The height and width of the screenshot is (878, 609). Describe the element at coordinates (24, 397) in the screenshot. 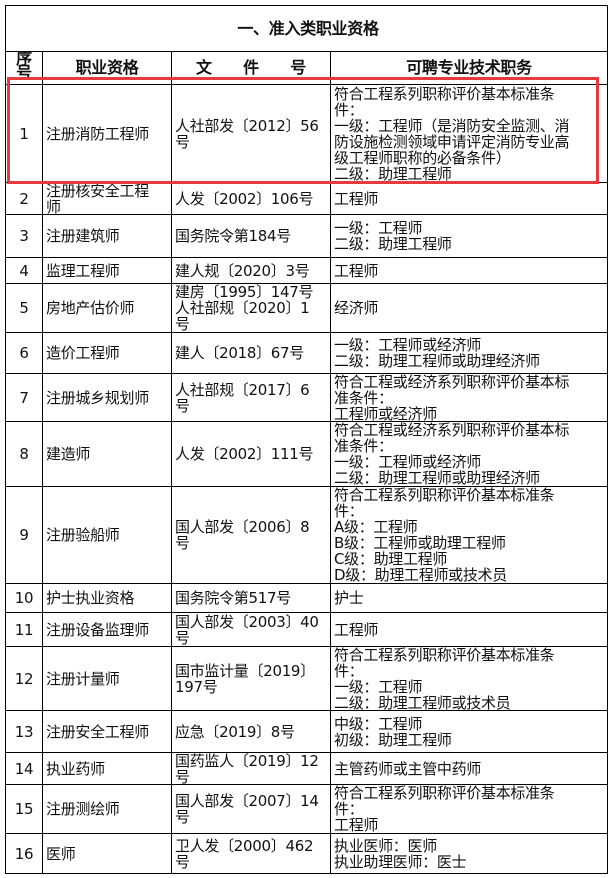

I see `cell-no: 7` at that location.